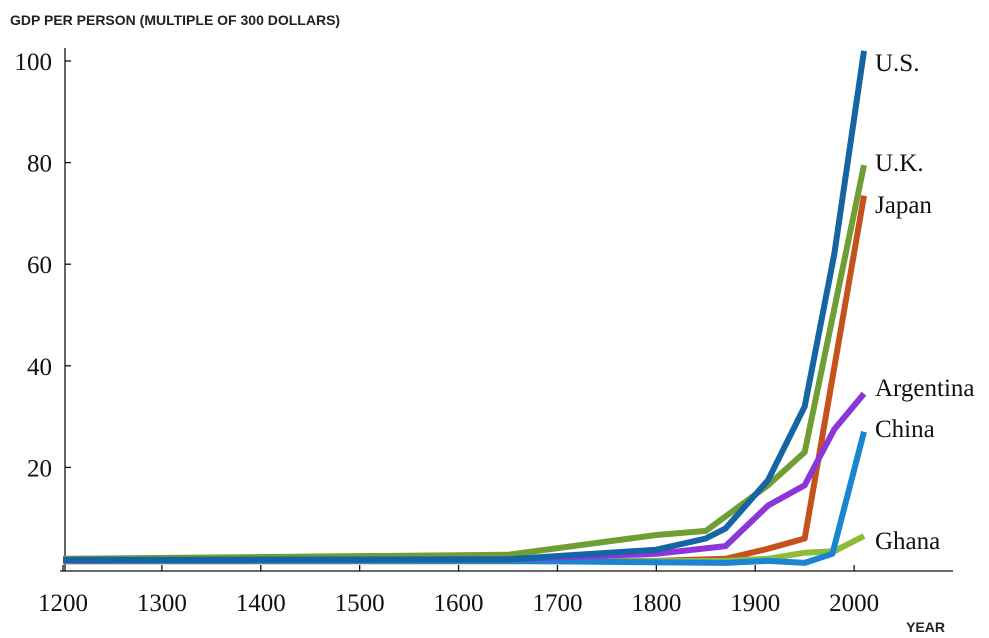  What do you see at coordinates (899, 163) in the screenshot?
I see `series-label-u-k: U.K.` at bounding box center [899, 163].